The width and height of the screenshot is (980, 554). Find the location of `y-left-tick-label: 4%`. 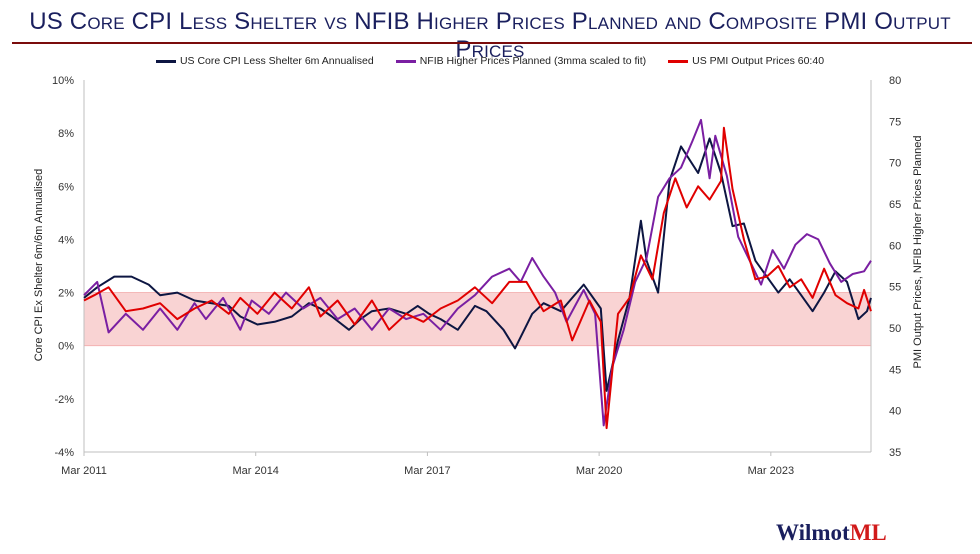

y-left-tick-label: 4% is located at coordinates (66, 240).